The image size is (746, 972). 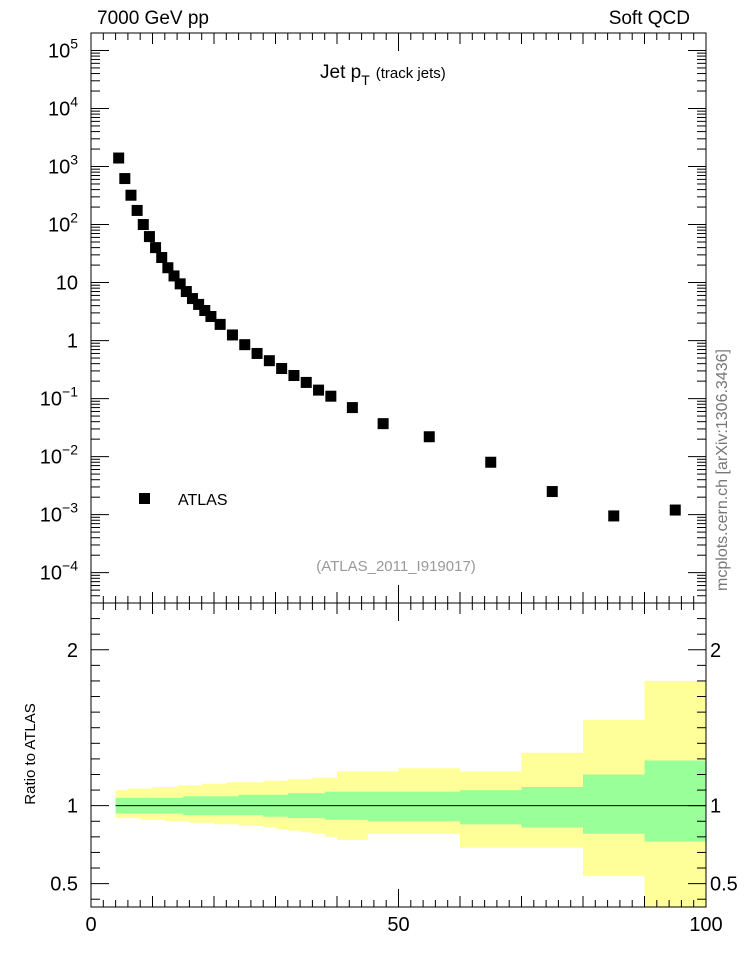 I want to click on legend-label: ATLAS, so click(x=203, y=500).